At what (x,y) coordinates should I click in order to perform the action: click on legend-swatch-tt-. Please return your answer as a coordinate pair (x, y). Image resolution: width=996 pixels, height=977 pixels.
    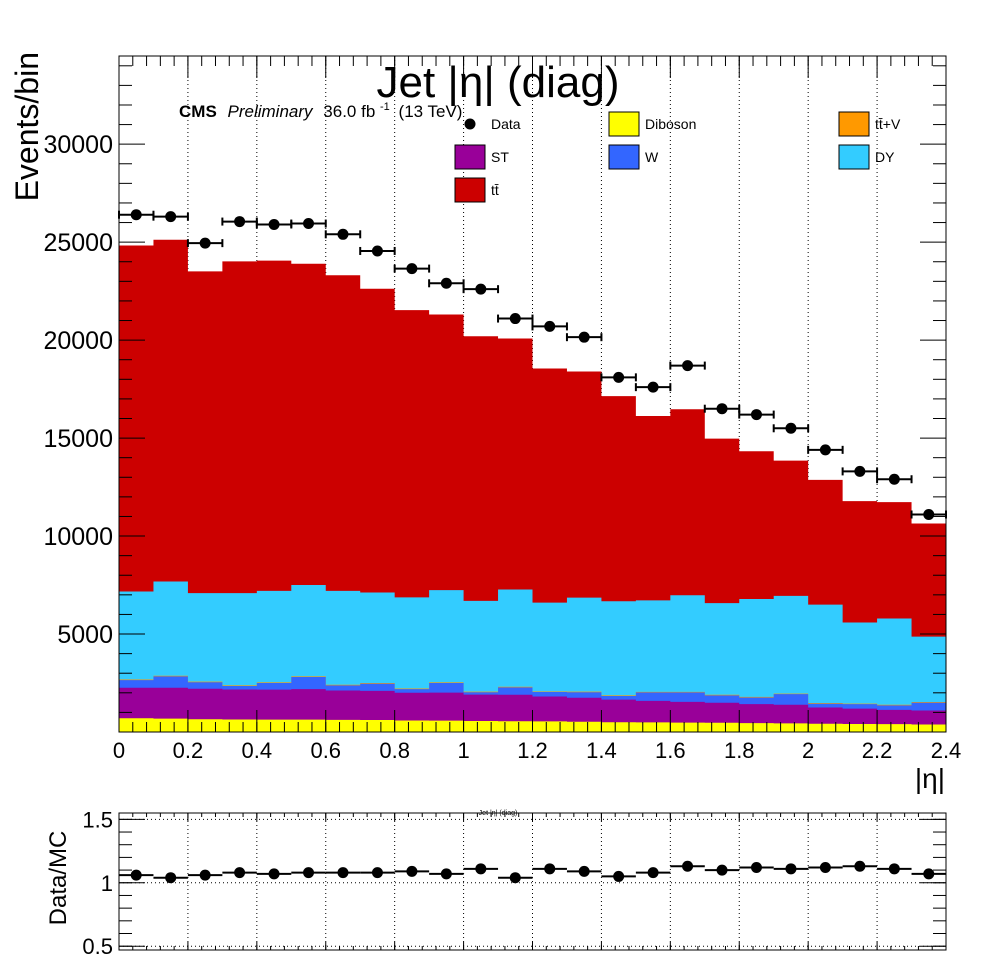
    Looking at the image, I should click on (470, 190).